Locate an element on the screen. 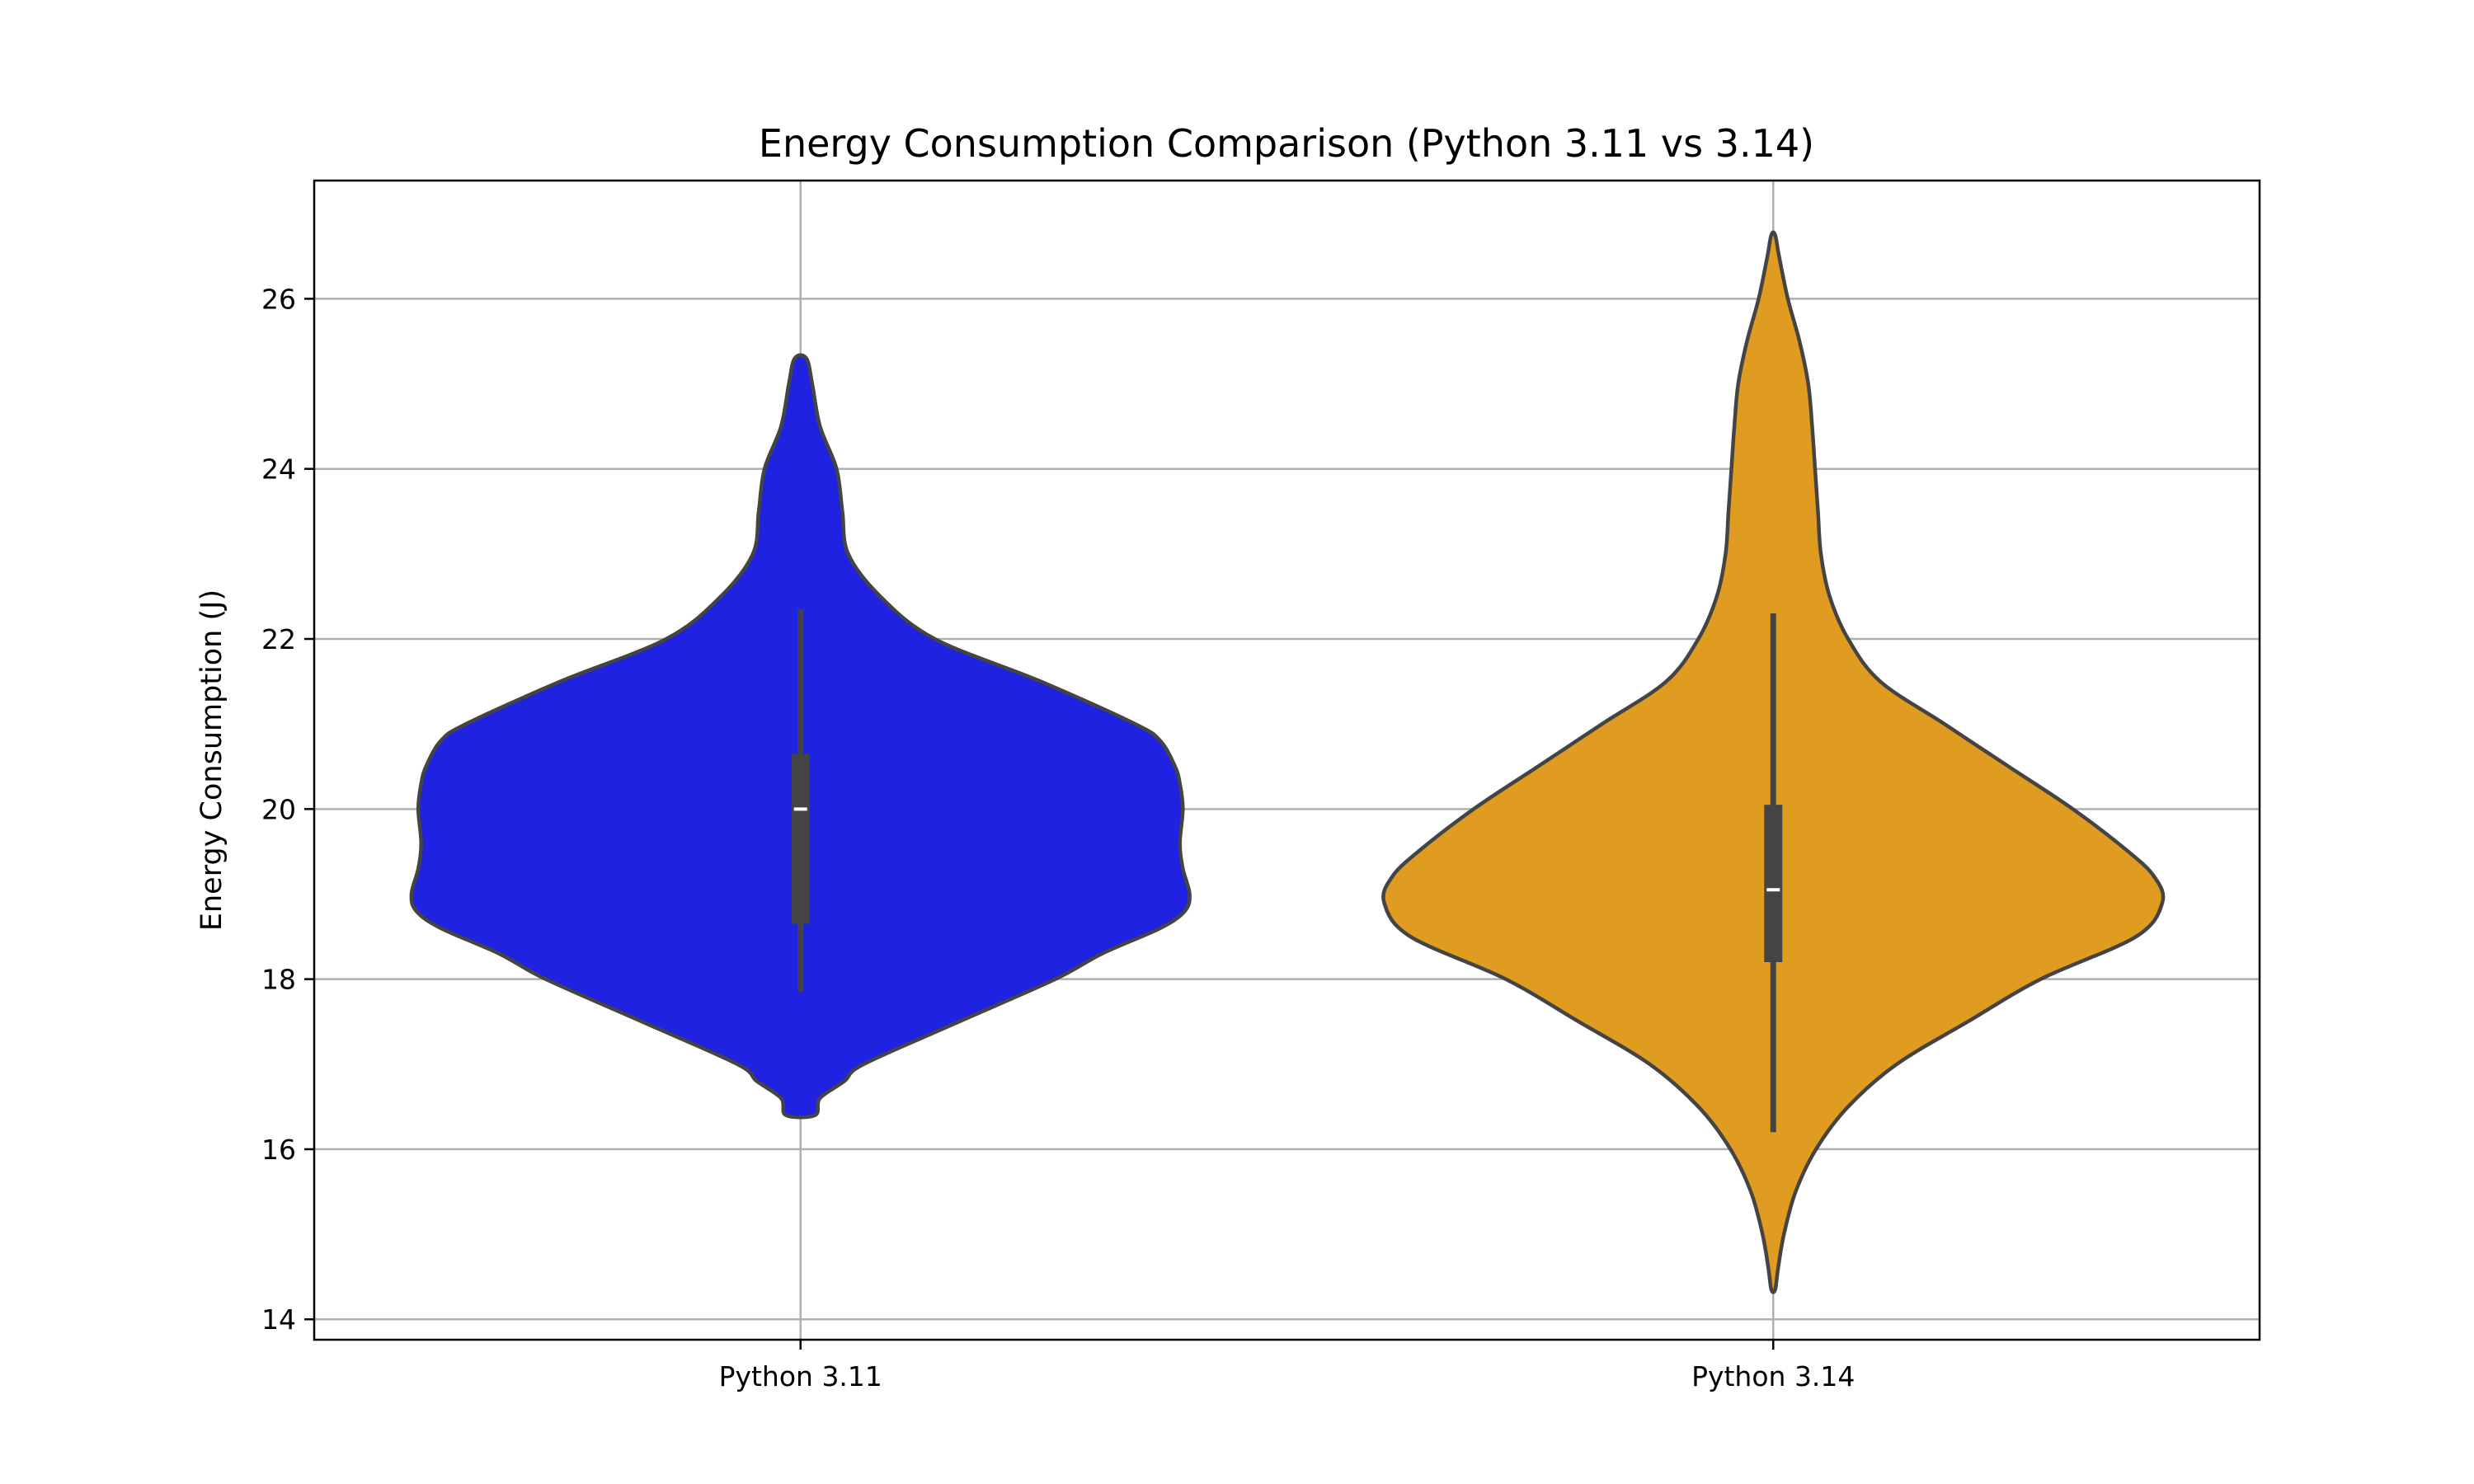 The width and height of the screenshot is (2474, 1484). y-tick-label: 14 is located at coordinates (278, 1319).